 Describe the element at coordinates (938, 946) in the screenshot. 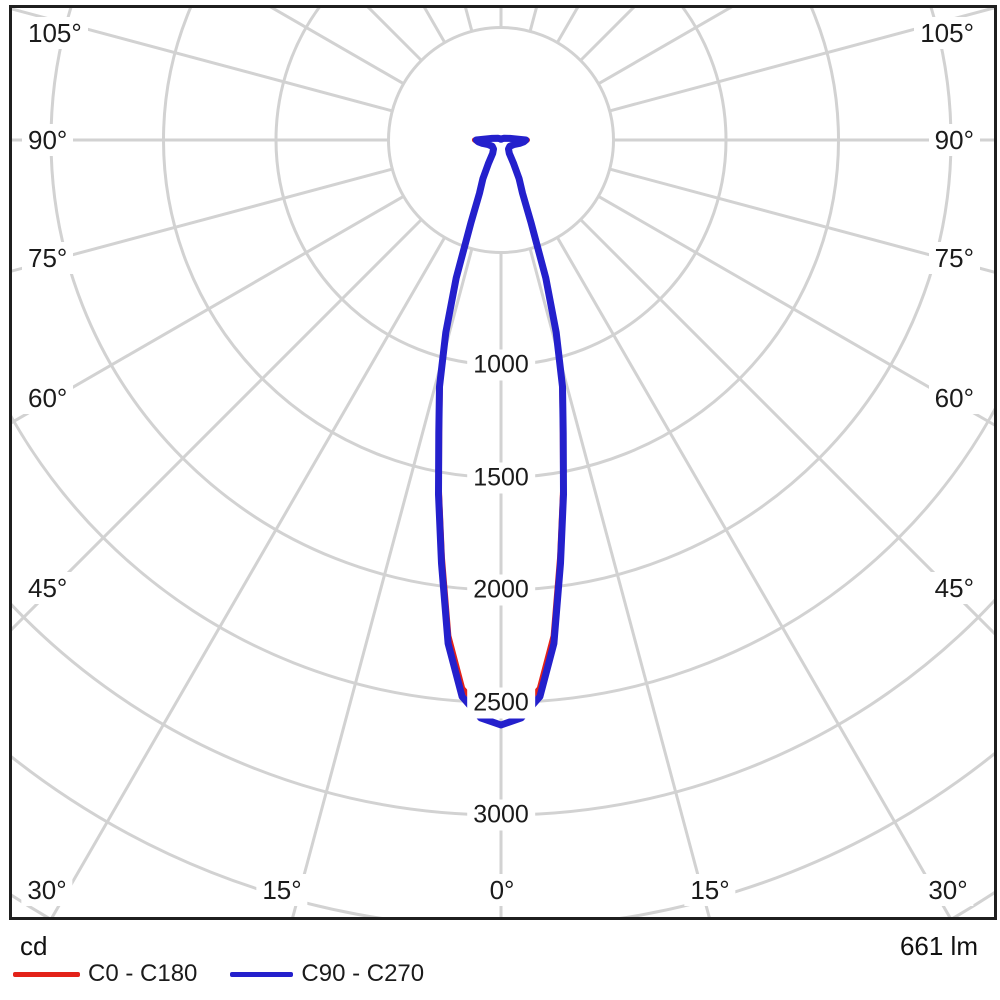

I see `luminous-flux-label: 661 lm` at that location.